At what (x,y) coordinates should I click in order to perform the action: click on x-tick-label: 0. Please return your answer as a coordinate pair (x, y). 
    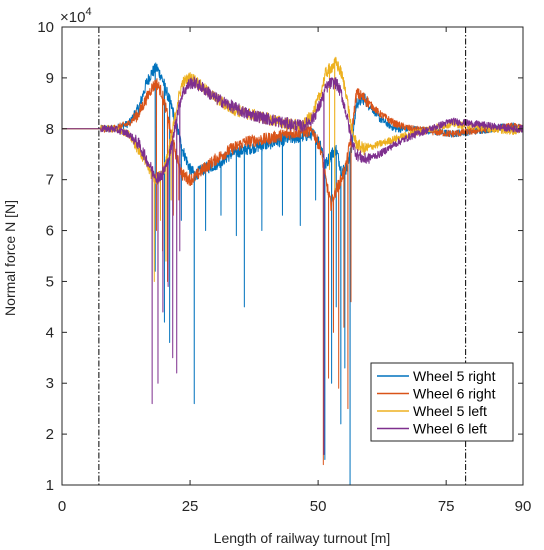
    Looking at the image, I should click on (62, 506).